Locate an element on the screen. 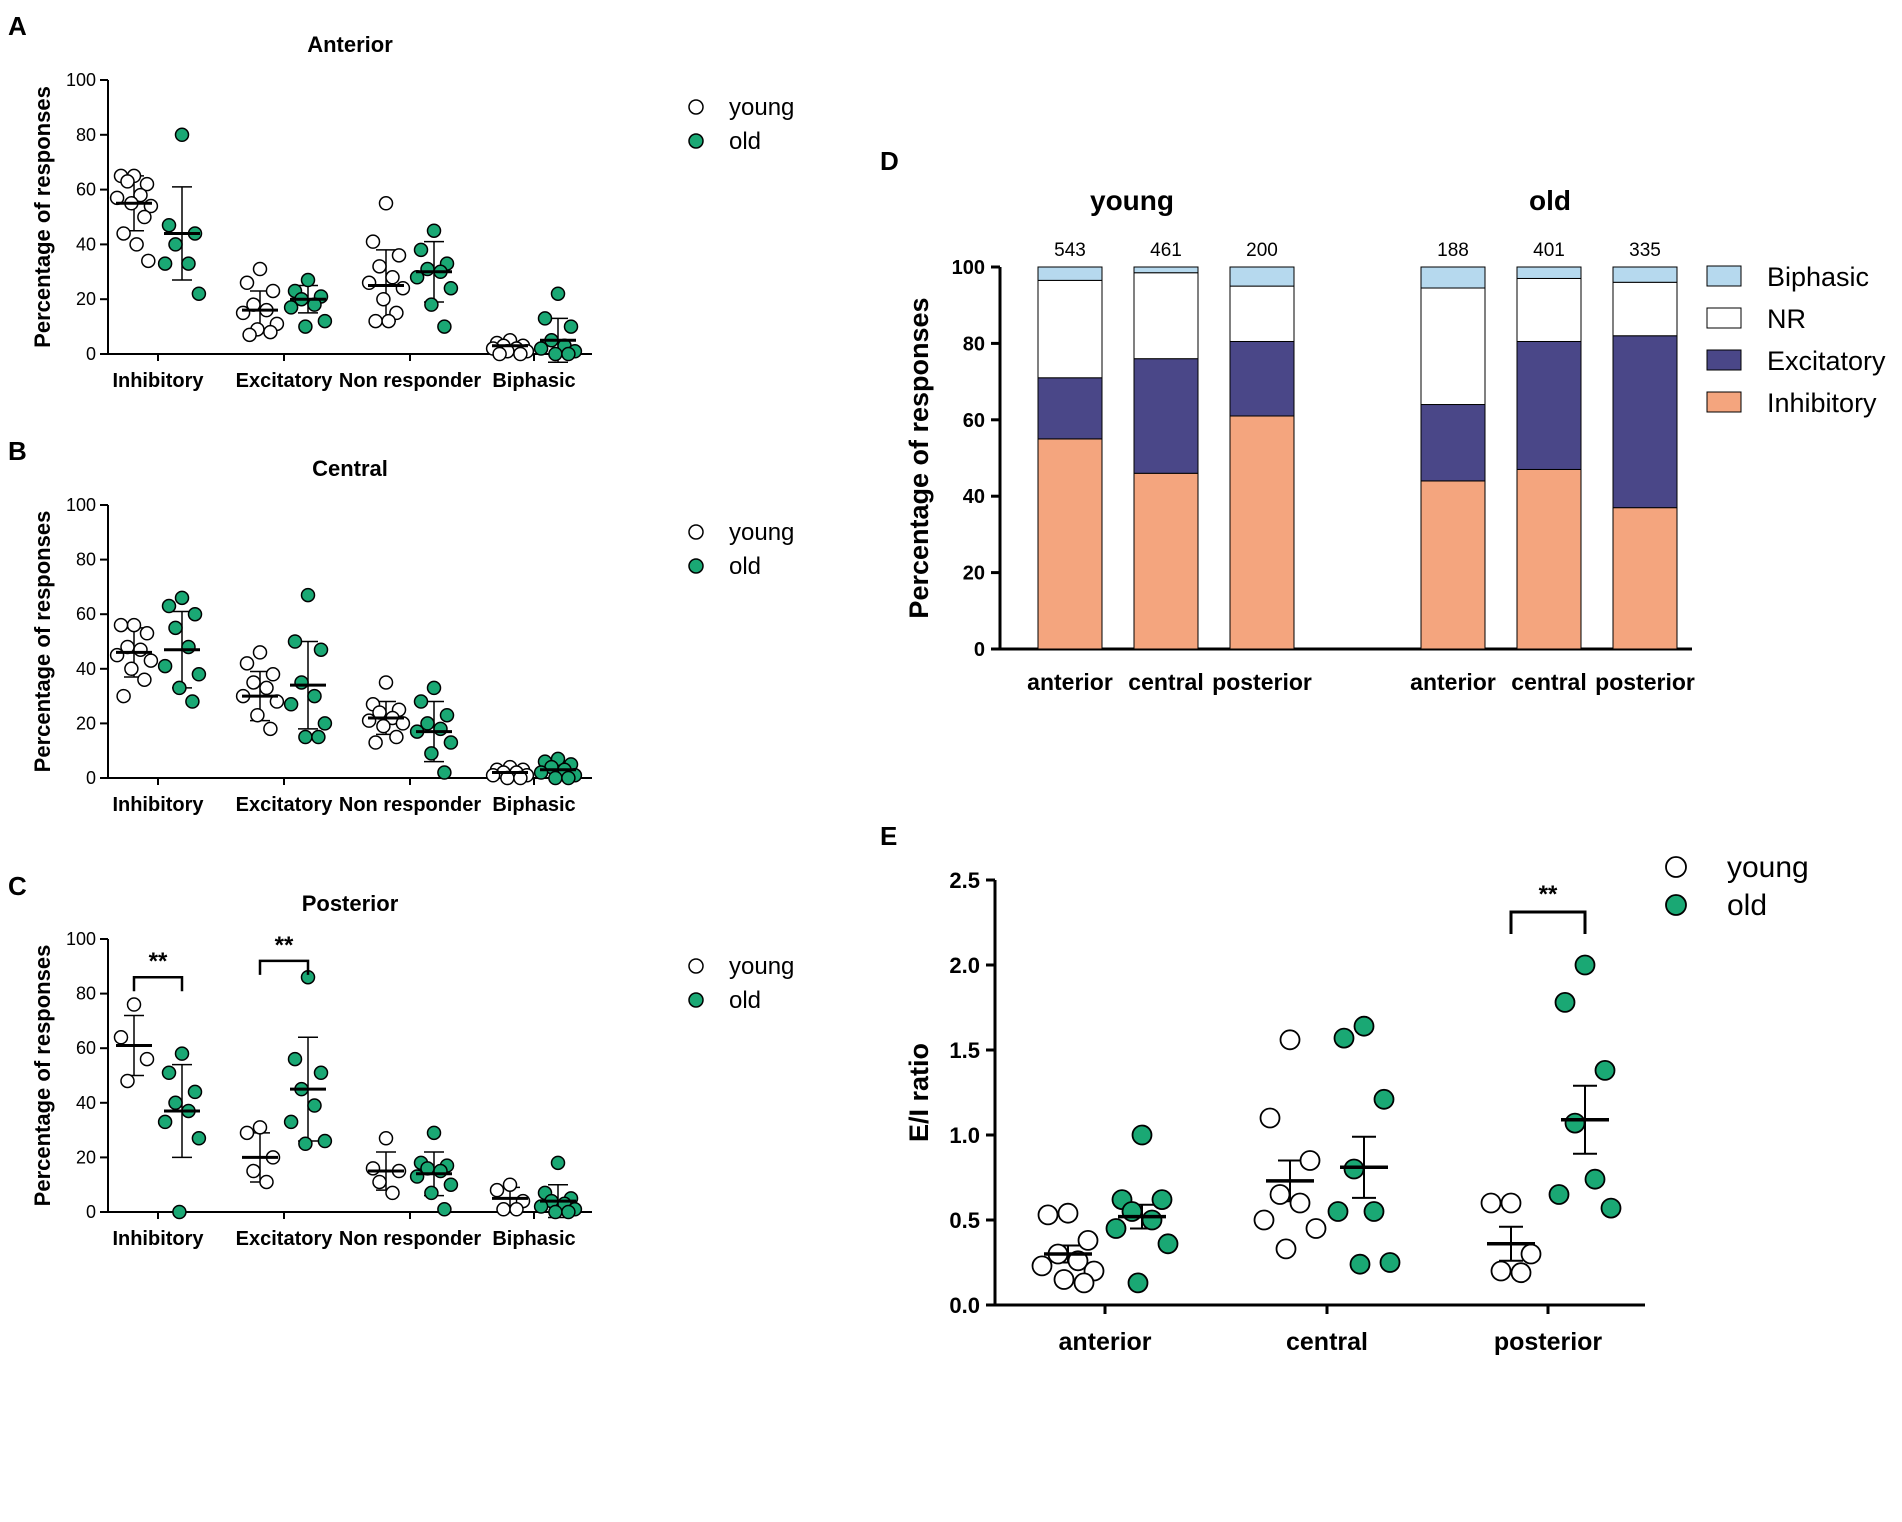  n-label: 401 is located at coordinates (1549, 250).